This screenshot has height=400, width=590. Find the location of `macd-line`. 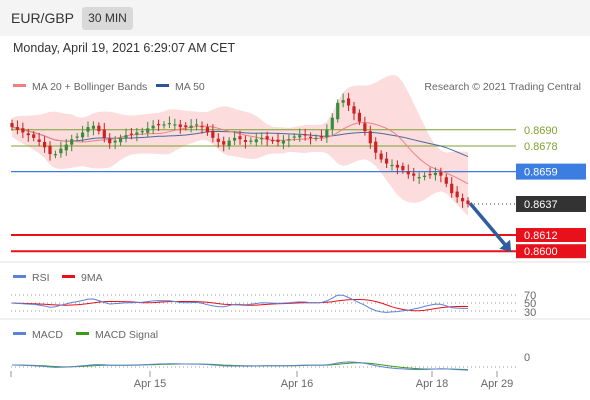

macd-line is located at coordinates (240, 366).